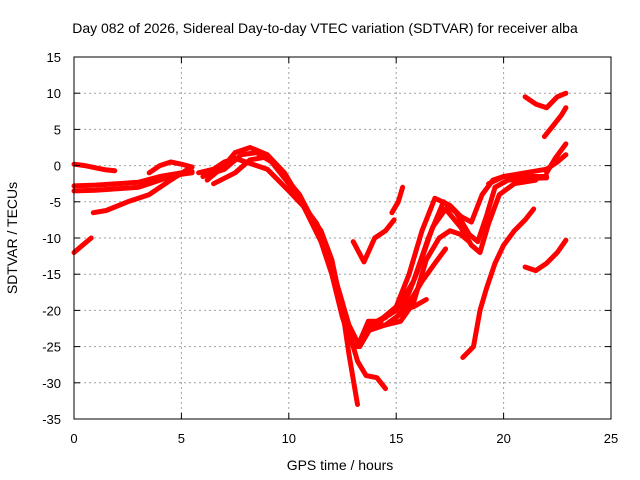  Describe the element at coordinates (181, 438) in the screenshot. I see `x-tick-label: 5` at that location.